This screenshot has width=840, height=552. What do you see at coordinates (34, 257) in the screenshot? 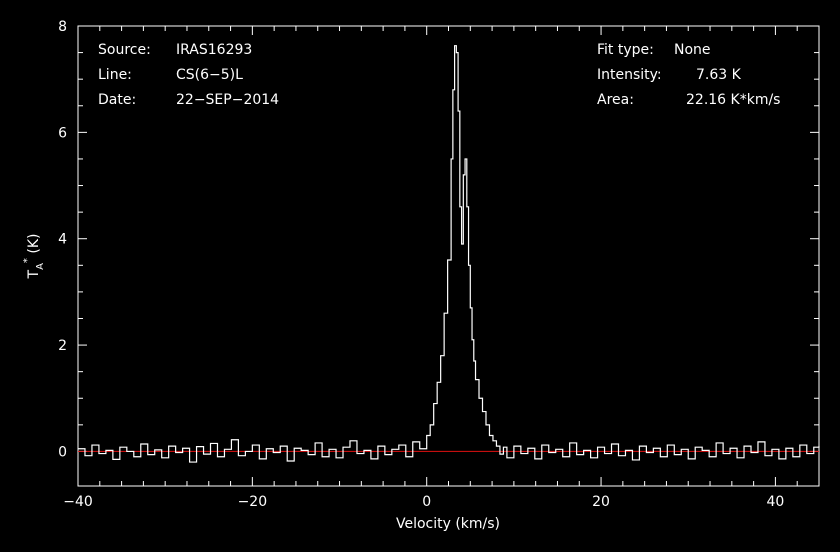
I see `y-axis-label: TA* (K)` at bounding box center [34, 257].